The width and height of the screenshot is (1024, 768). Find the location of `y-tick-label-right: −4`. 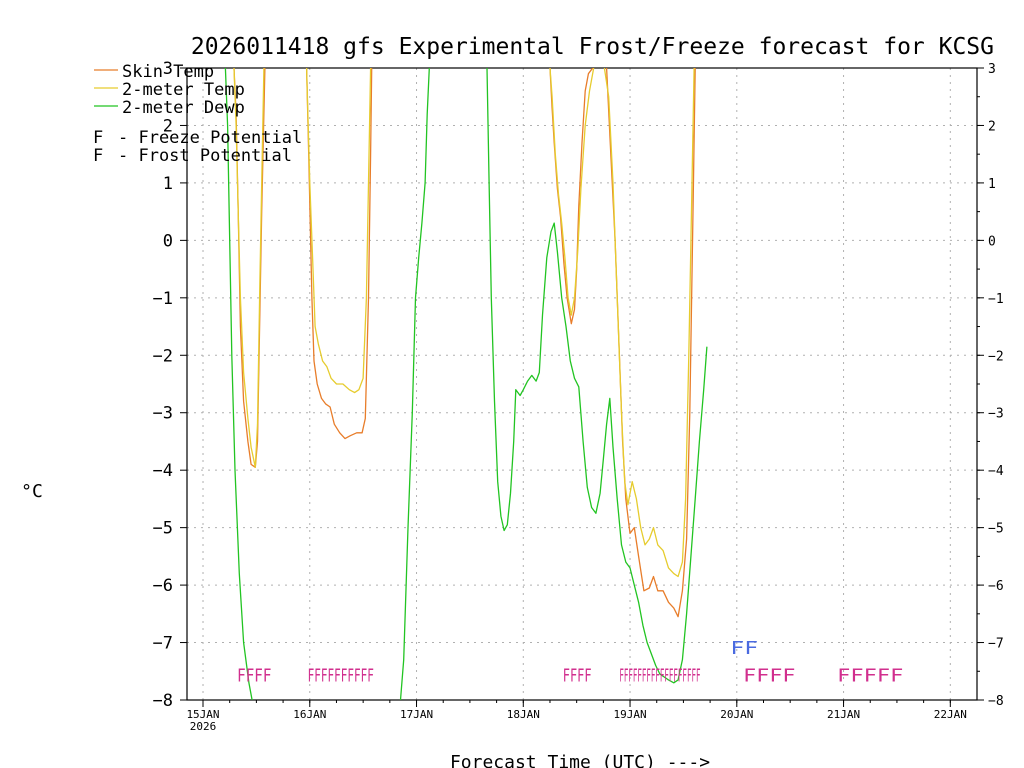

y-tick-label-right: −4 is located at coordinates (996, 471).